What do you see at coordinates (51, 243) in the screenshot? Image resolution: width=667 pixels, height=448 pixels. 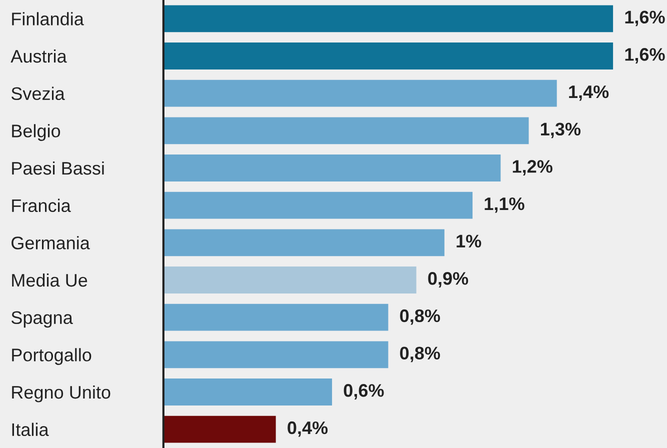 I see `y-tick-label: Germania` at bounding box center [51, 243].